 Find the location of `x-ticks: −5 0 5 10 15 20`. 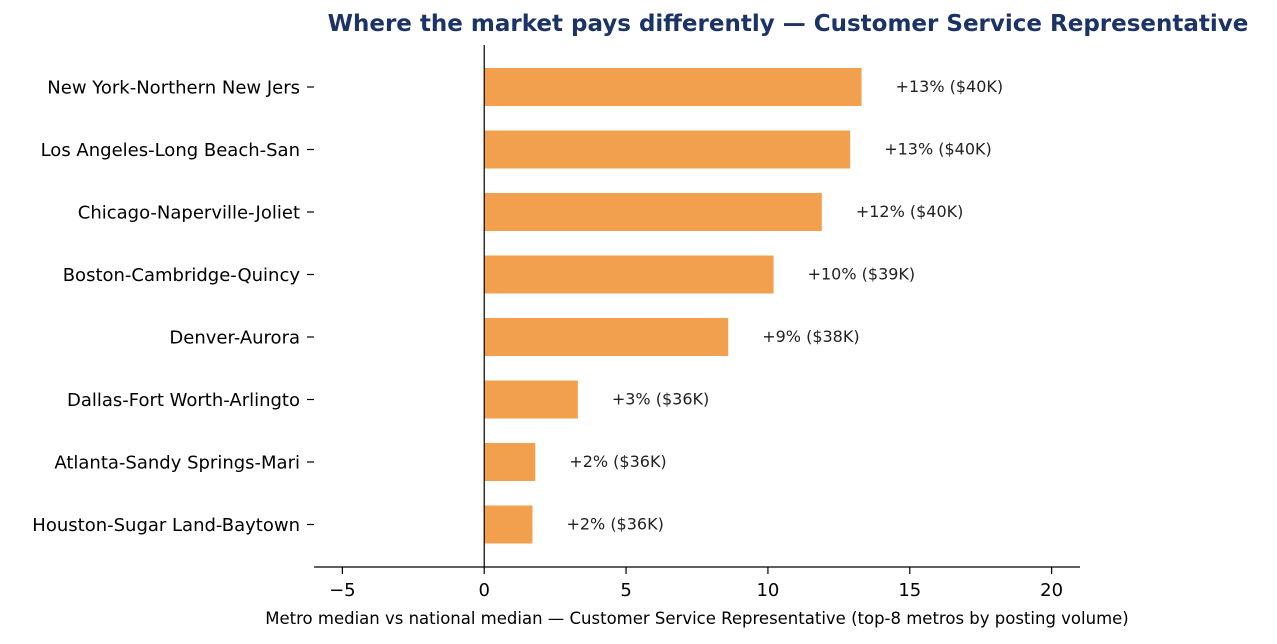

x-ticks: −5 0 5 10 15 20 is located at coordinates (696, 584).